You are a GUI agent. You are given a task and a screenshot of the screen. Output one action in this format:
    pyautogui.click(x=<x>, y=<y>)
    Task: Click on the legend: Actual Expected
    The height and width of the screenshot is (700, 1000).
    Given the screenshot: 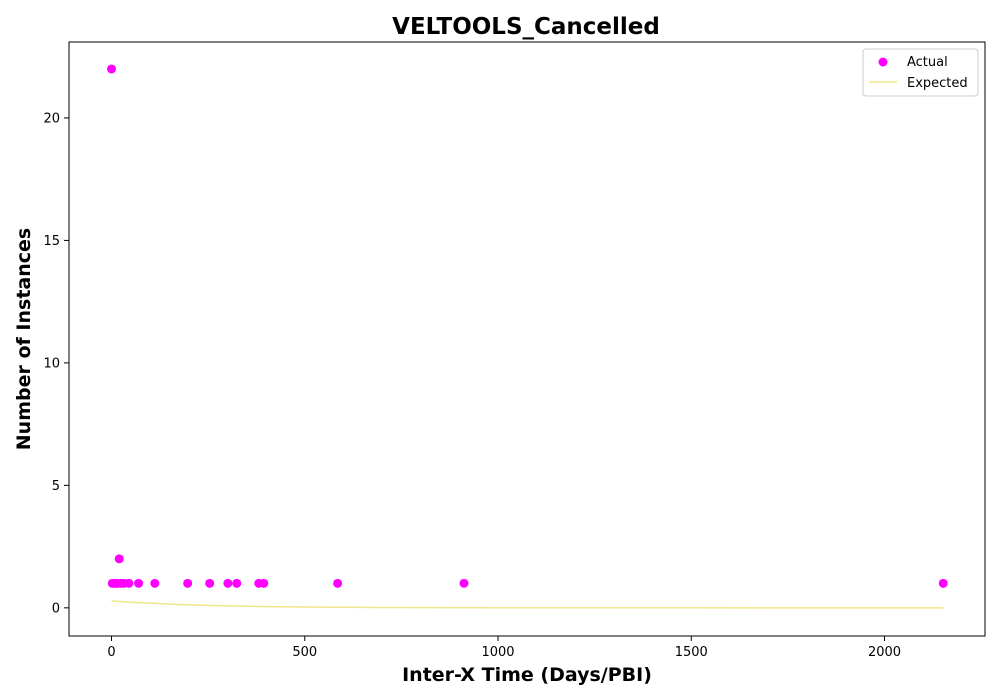 What is the action you would take?
    pyautogui.click(x=920, y=72)
    